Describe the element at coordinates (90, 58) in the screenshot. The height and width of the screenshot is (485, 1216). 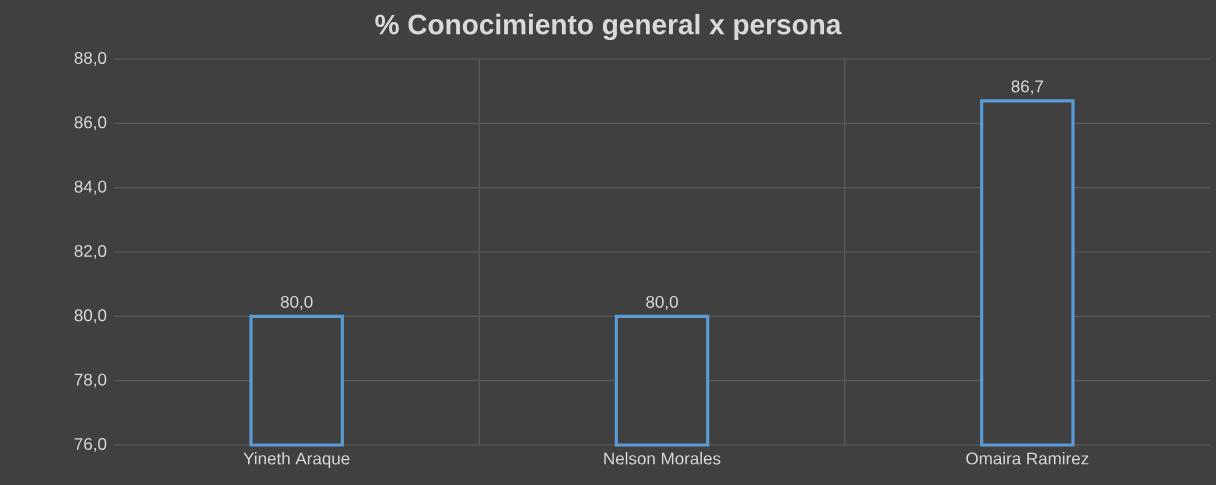
I see `y-tick-label: 88,0` at that location.